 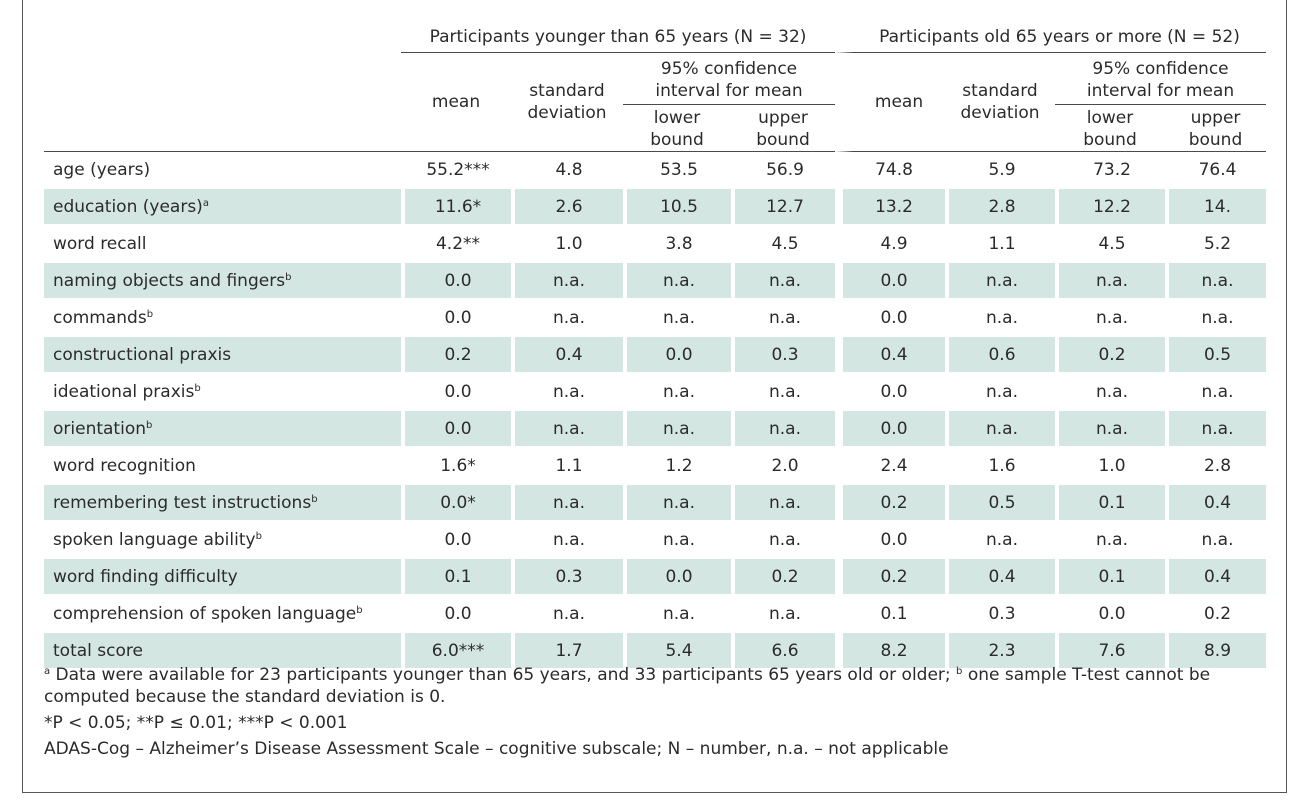 I want to click on footnote-a-mark: a, so click(x=47, y=671).